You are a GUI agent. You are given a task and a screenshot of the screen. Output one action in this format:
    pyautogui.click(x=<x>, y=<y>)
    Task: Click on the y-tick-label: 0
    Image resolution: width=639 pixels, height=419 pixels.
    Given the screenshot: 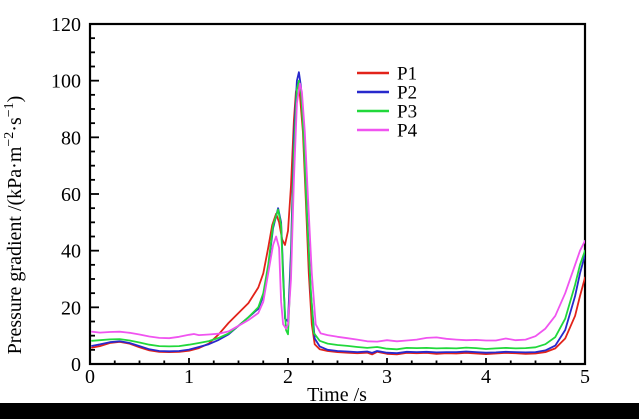 What is the action you would take?
    pyautogui.click(x=76, y=365)
    